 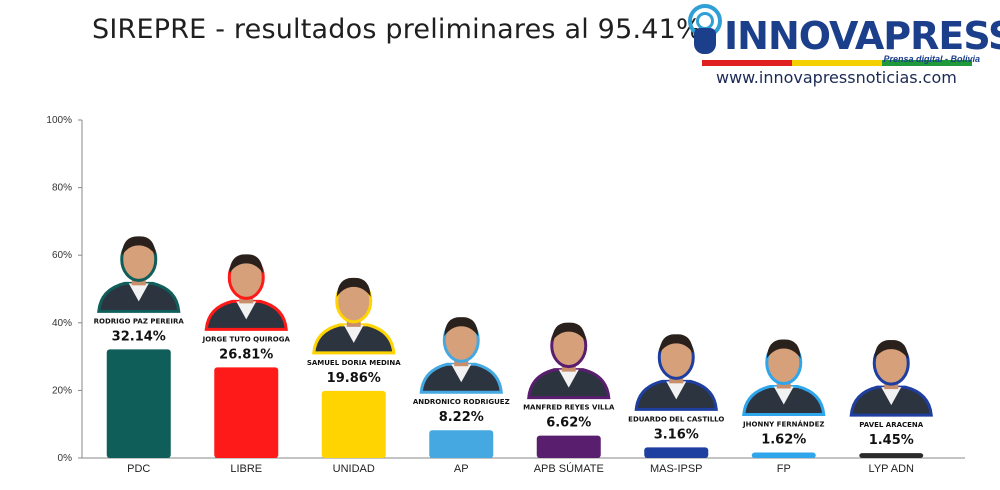 What do you see at coordinates (246, 469) in the screenshot?
I see `category-label: LIBRE` at bounding box center [246, 469].